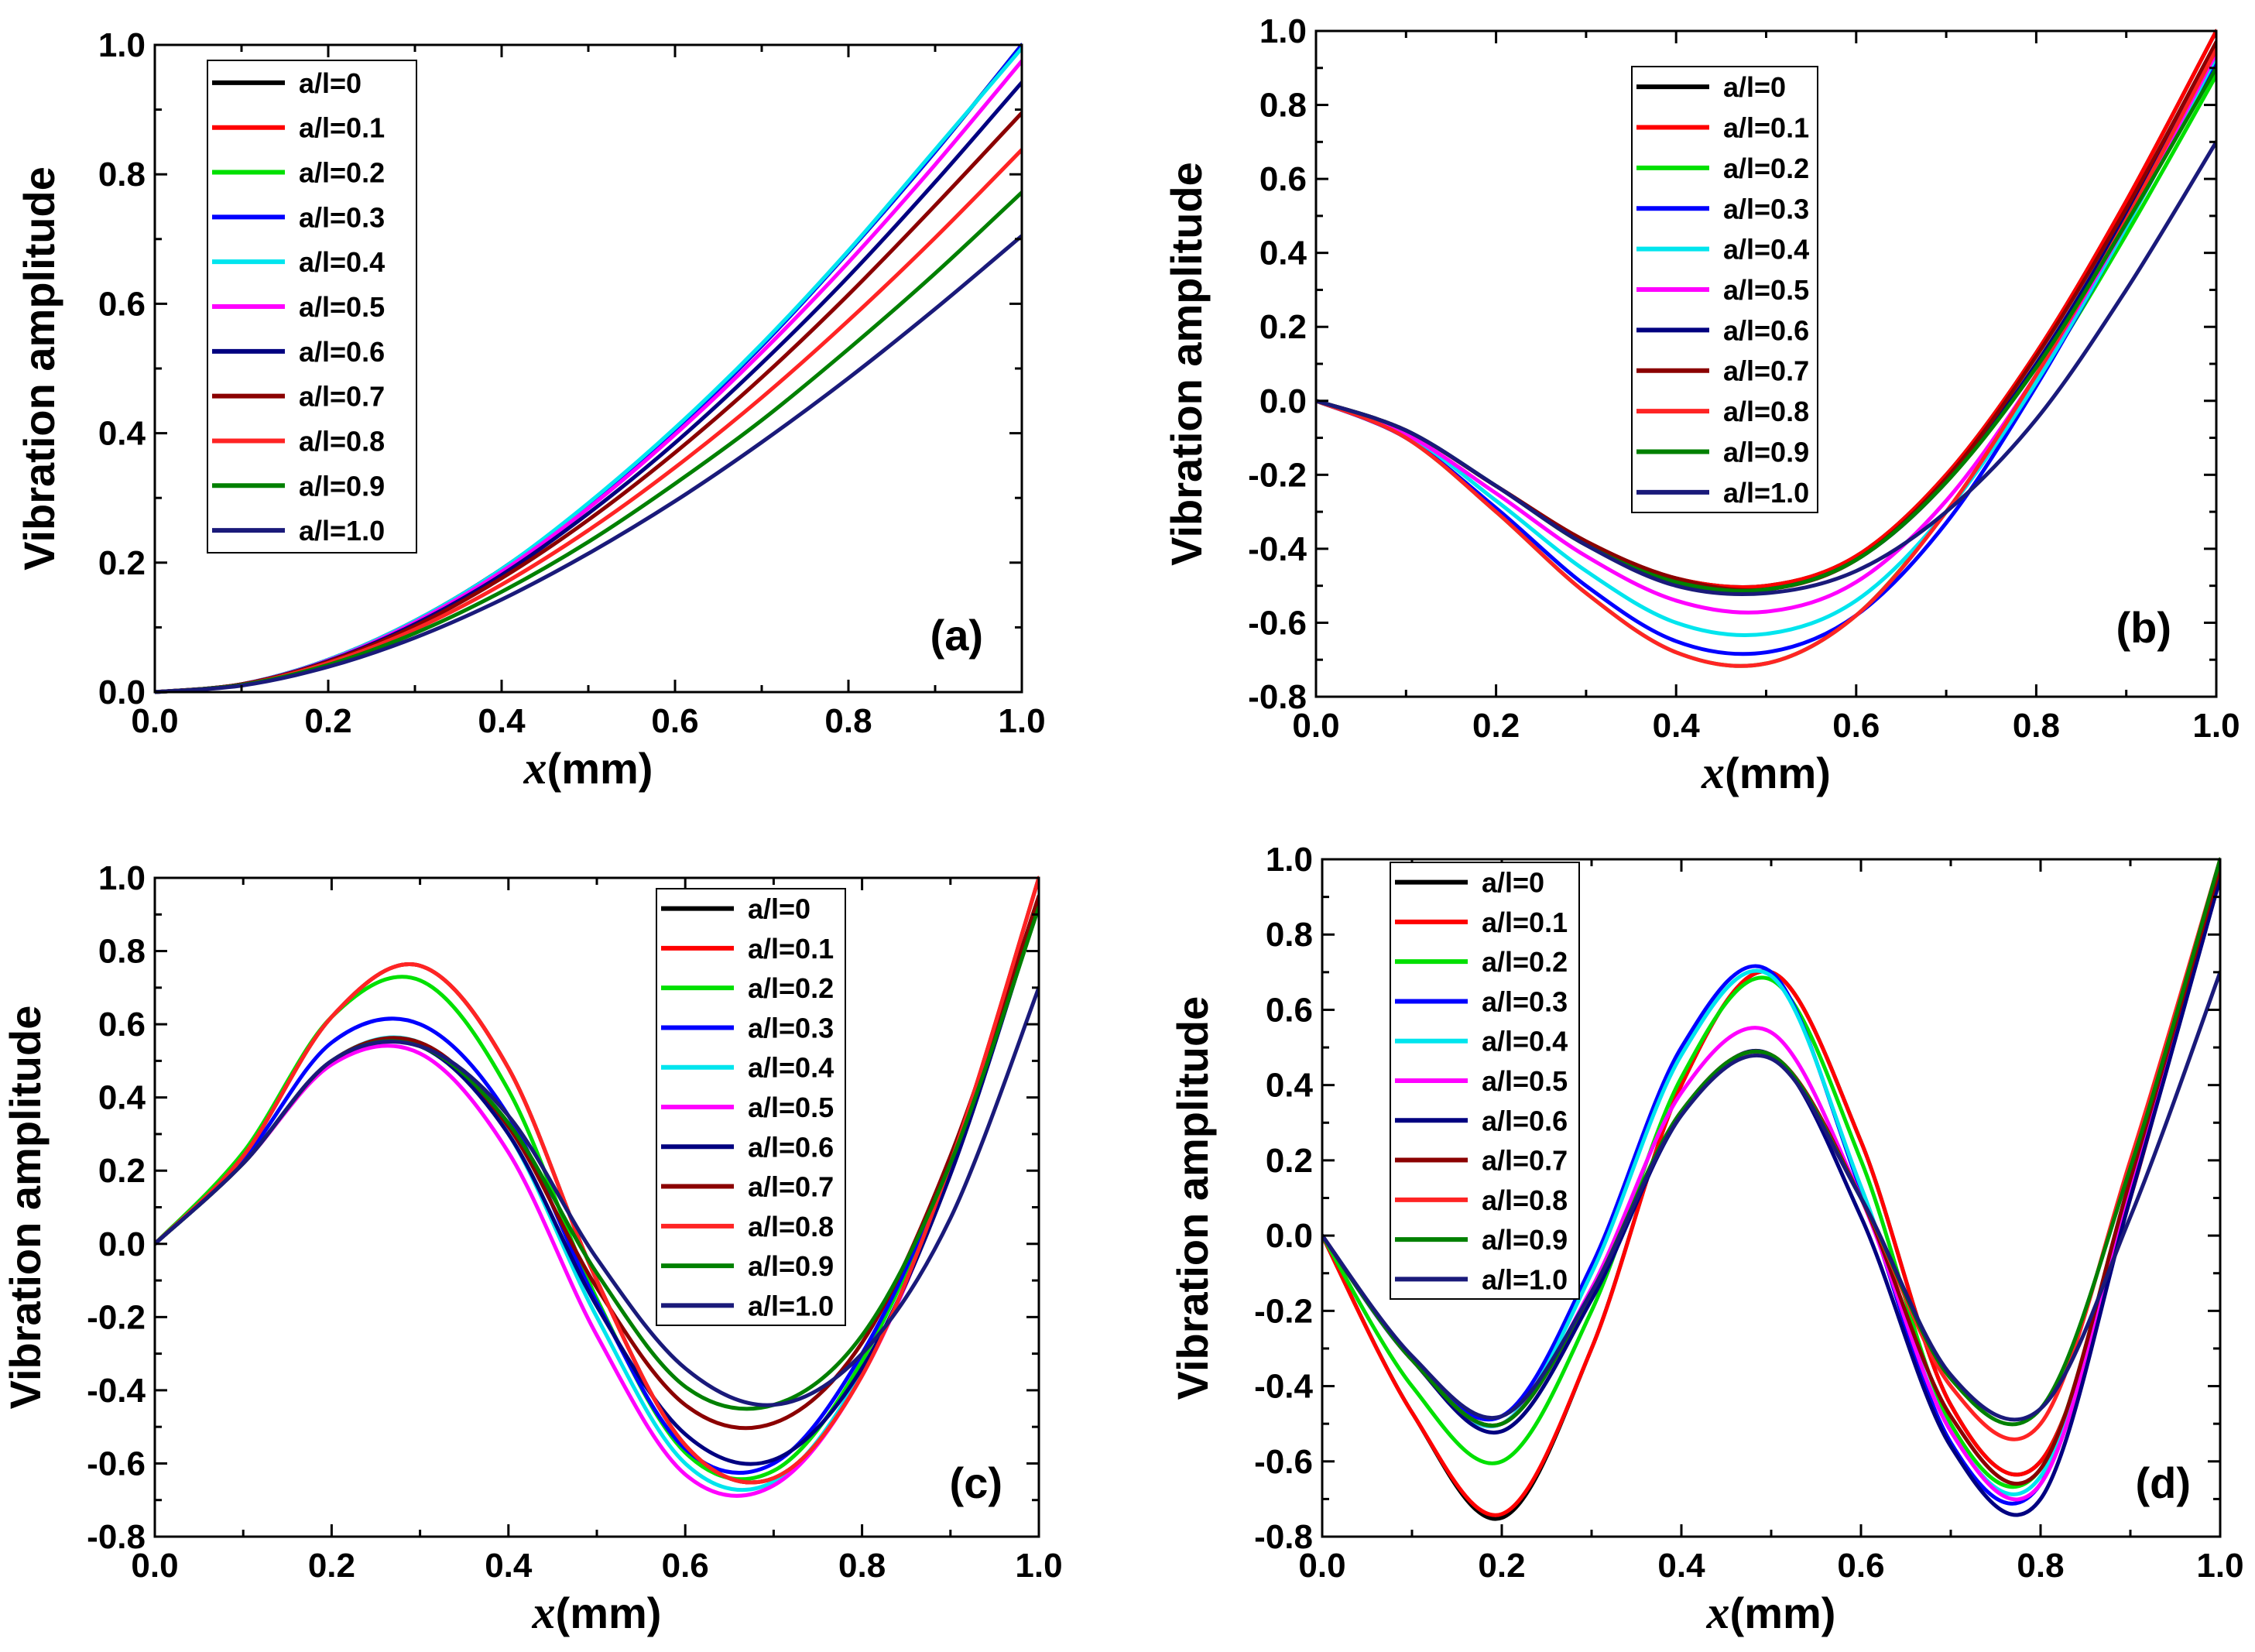  I want to click on series-line-a/l=0.2, so click(597, 1188).